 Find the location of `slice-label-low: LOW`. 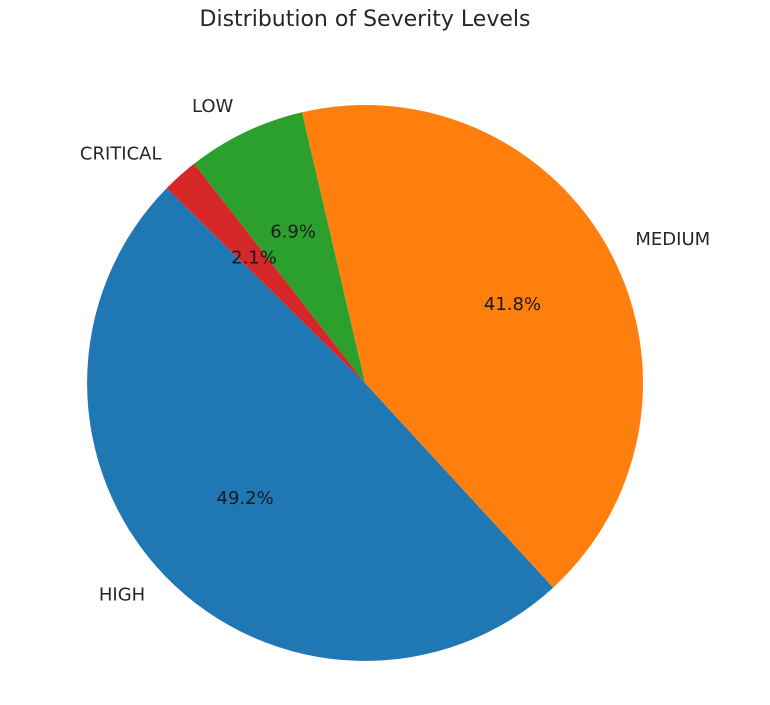

slice-label-low: LOW is located at coordinates (213, 106).